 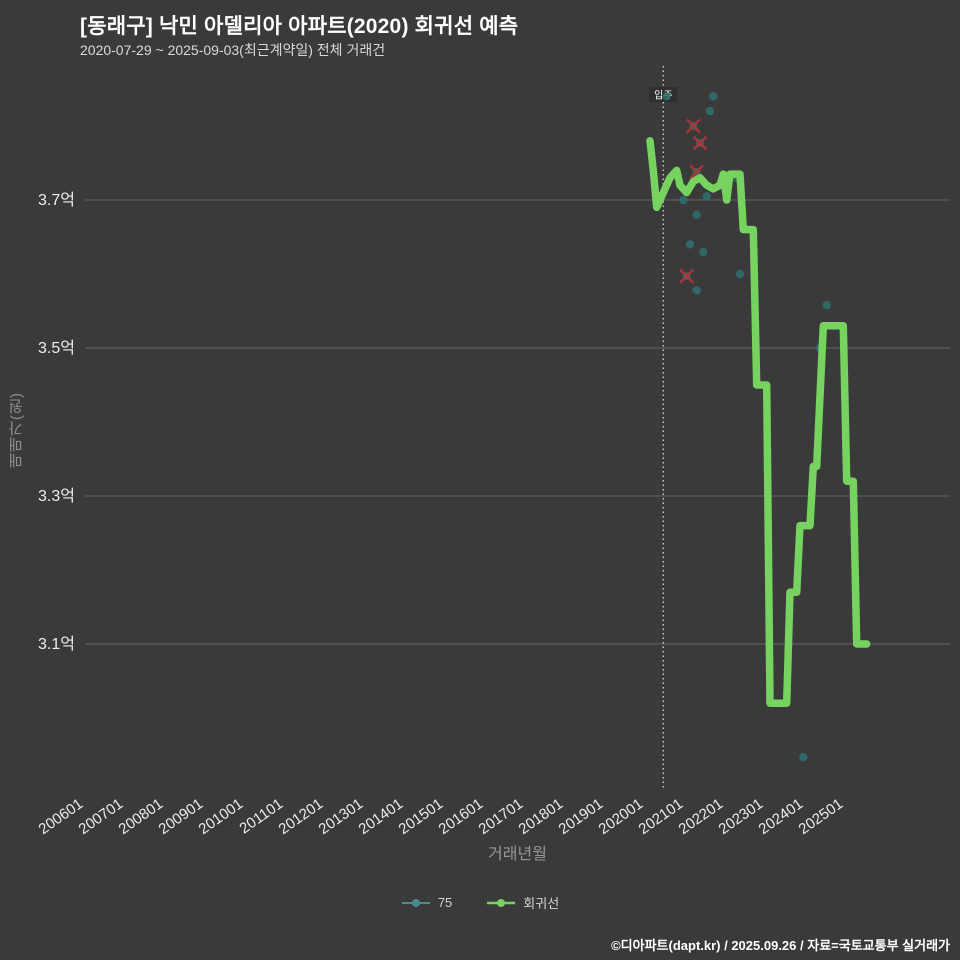 I want to click on x-tick-label: 201801, so click(x=541, y=816).